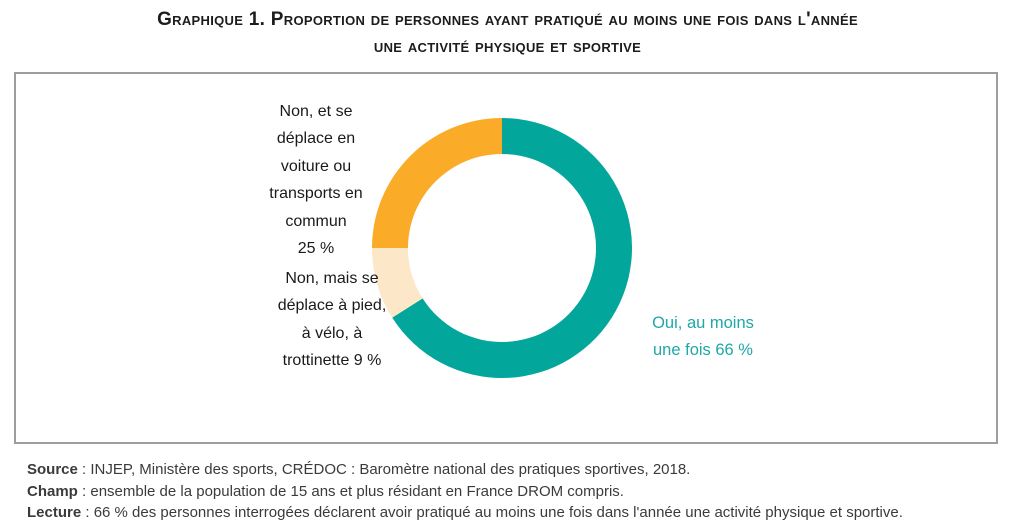  Describe the element at coordinates (54, 513) in the screenshot. I see `note-label: Lecture` at that location.